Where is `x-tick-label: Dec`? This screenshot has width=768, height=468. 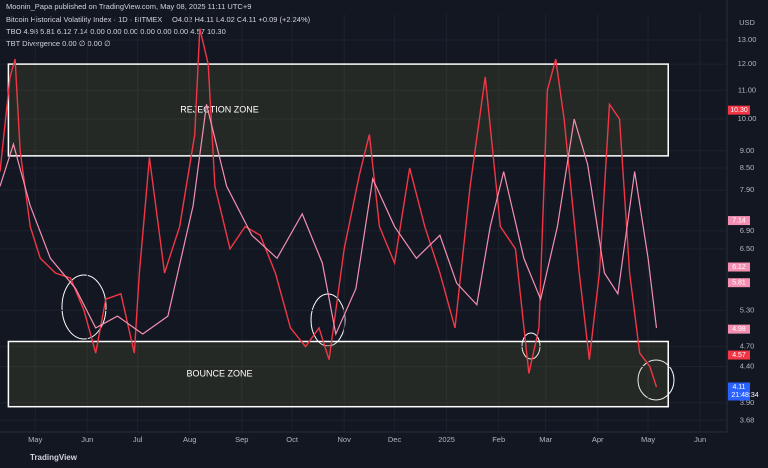
x-tick-label: Dec is located at coordinates (395, 439).